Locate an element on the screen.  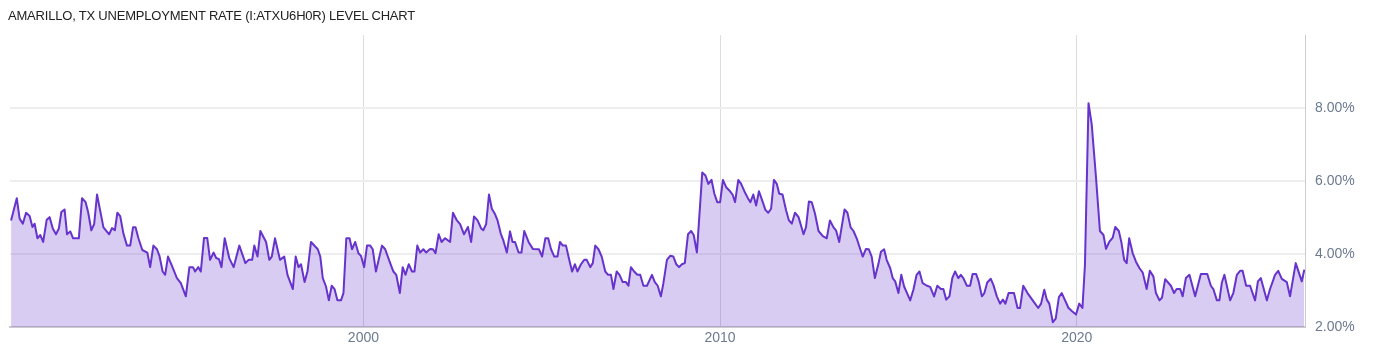
chart-title: AMARILLO, TX UNEMPLOYMENT RATE (I:ATXU6H0R) LEVEL CHART is located at coordinates (212, 15).